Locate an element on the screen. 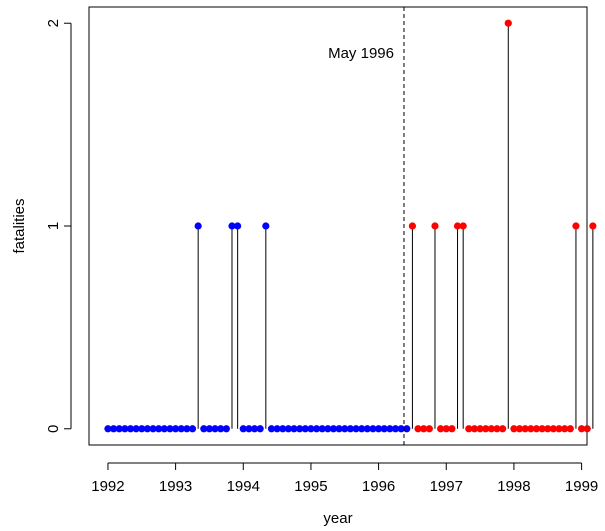  x-tick-label-1996: 1996 is located at coordinates (378, 486).